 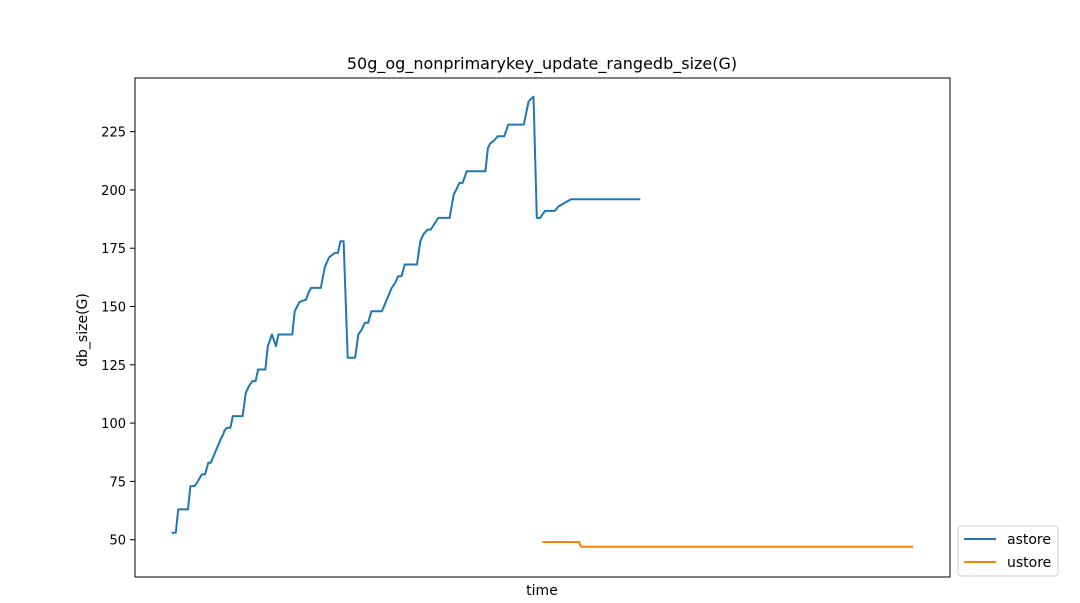 What do you see at coordinates (113, 133) in the screenshot?
I see `y-tick-label: 225` at bounding box center [113, 133].